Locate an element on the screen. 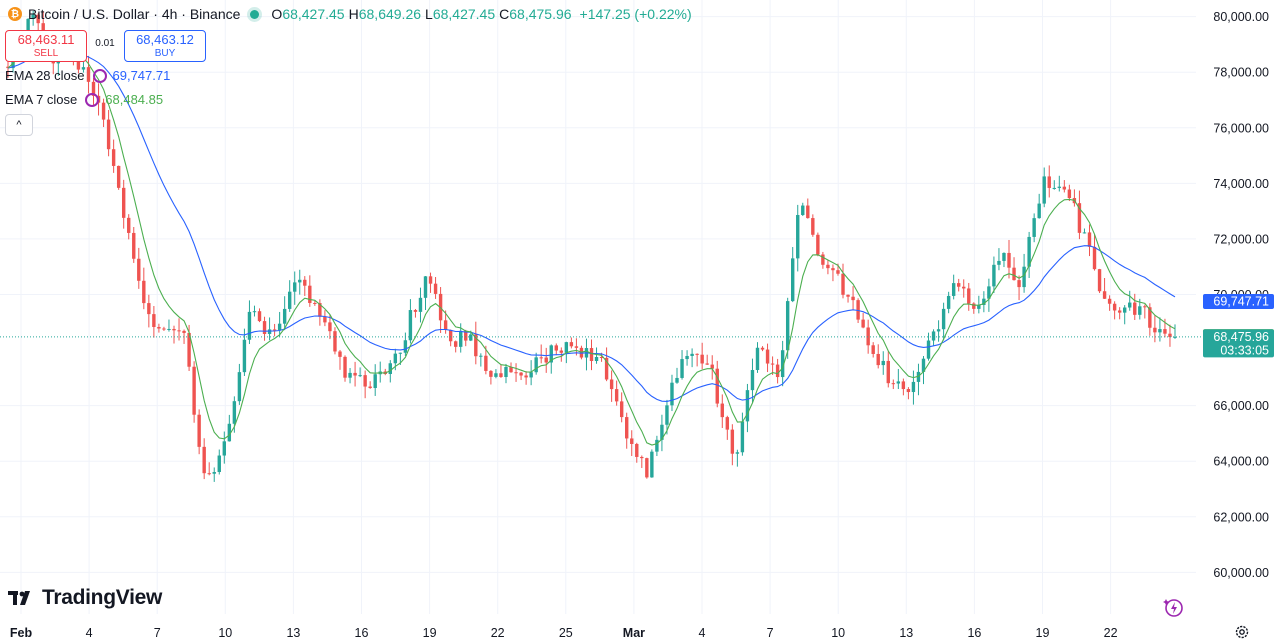 Image resolution: width=1280 pixels, height=644 pixels. high-label: H is located at coordinates (353, 14).